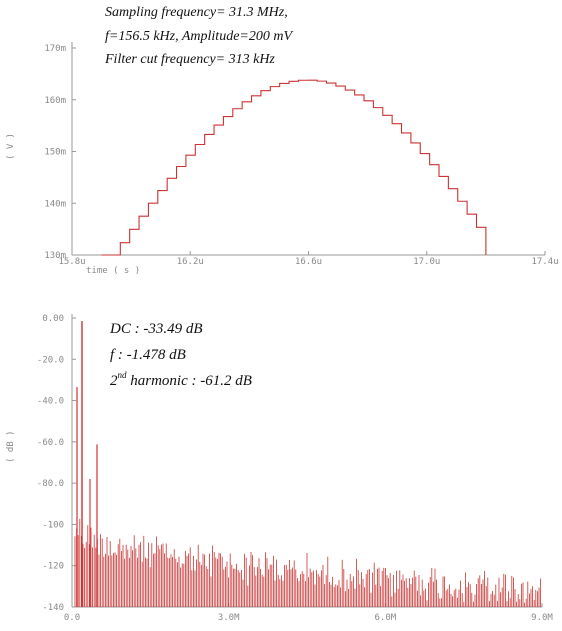  I want to click on bottom-y-tick-label: -140, so click(53, 608).